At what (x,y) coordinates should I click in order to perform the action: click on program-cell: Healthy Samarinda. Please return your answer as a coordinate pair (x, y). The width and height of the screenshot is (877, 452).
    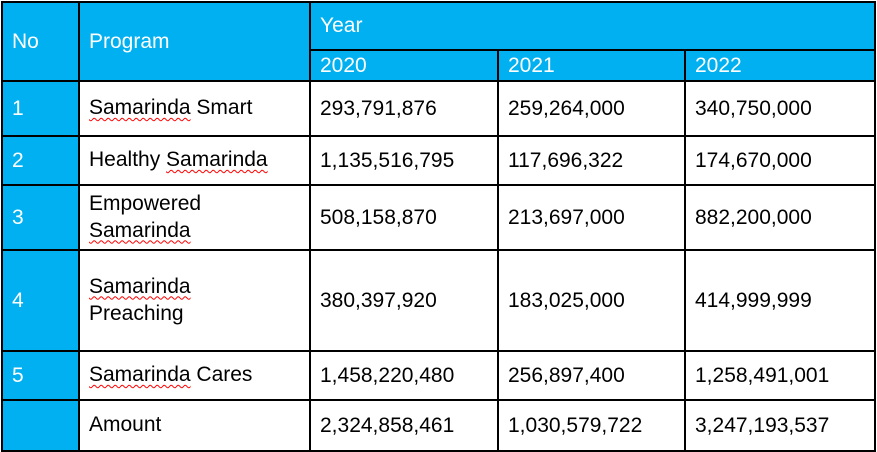
    Looking at the image, I should click on (194, 160).